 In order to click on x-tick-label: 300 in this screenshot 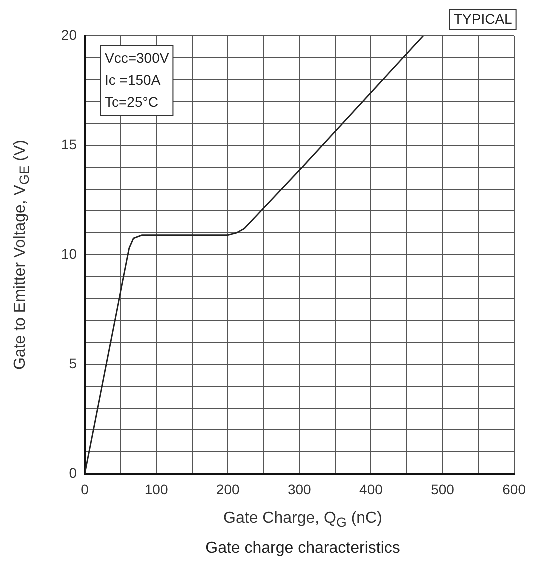, I will do `click(300, 489)`.